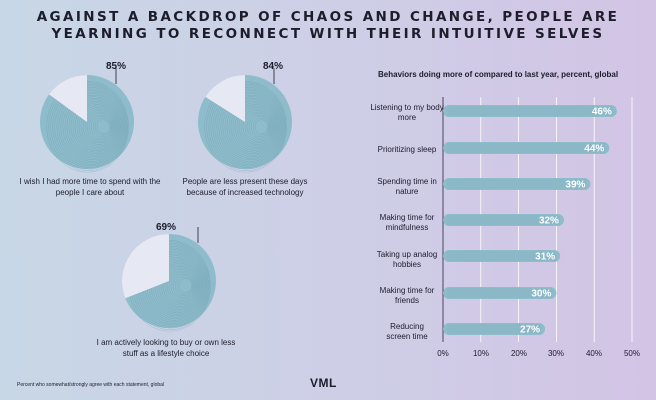 This screenshot has width=656, height=400. Describe the element at coordinates (273, 66) in the screenshot. I see `pie-2-percent: 84%` at that location.